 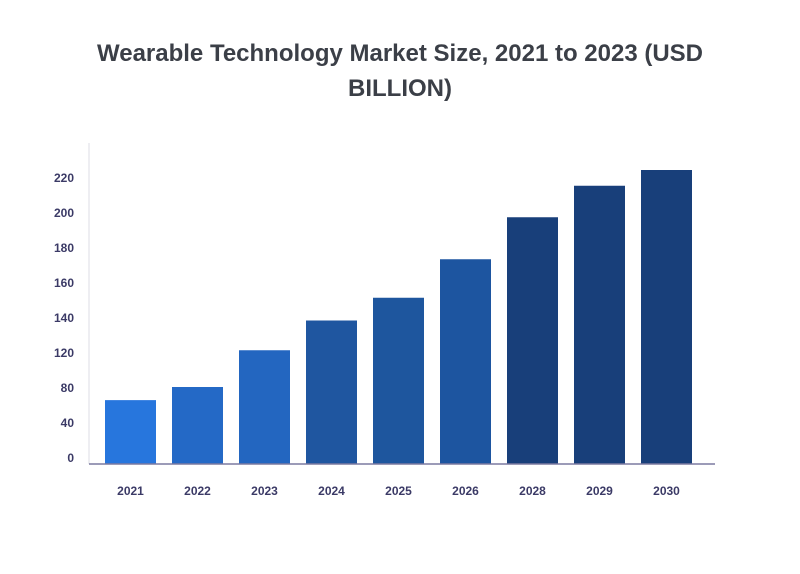 What do you see at coordinates (64, 248) in the screenshot?
I see `y-tick-label: 180` at bounding box center [64, 248].